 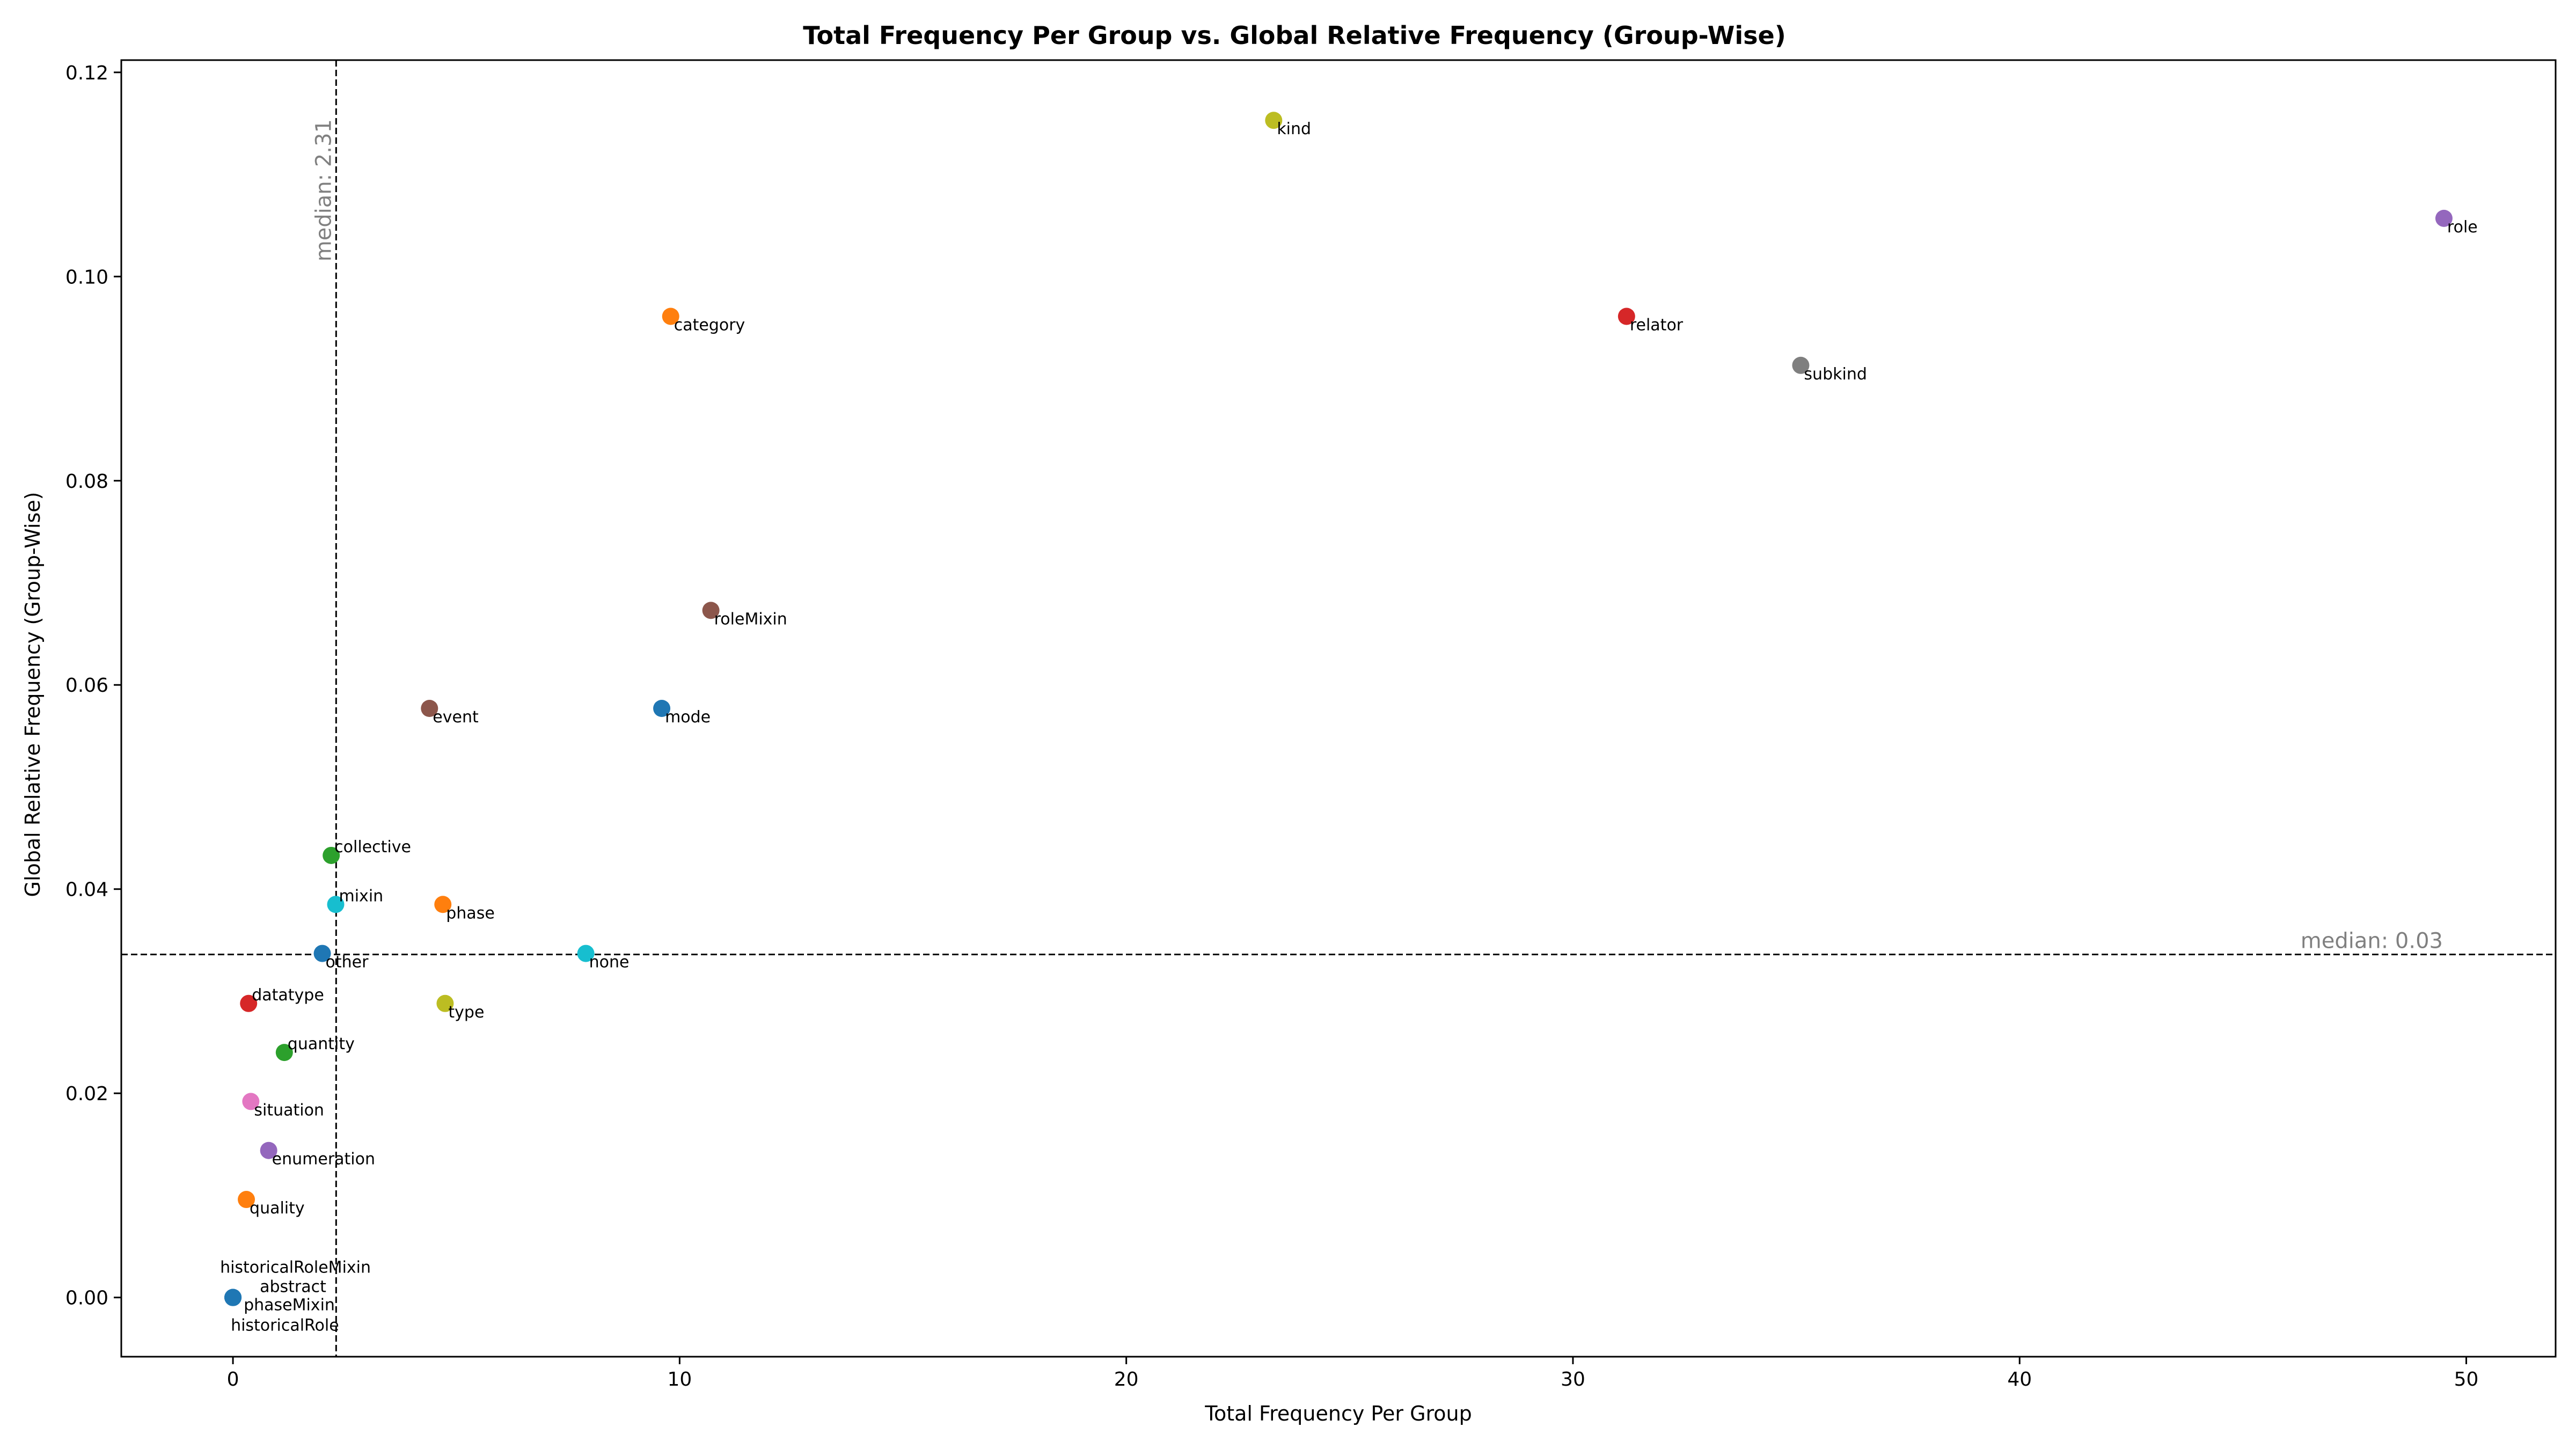 What do you see at coordinates (246, 1200) in the screenshot?
I see `data-point-quality` at bounding box center [246, 1200].